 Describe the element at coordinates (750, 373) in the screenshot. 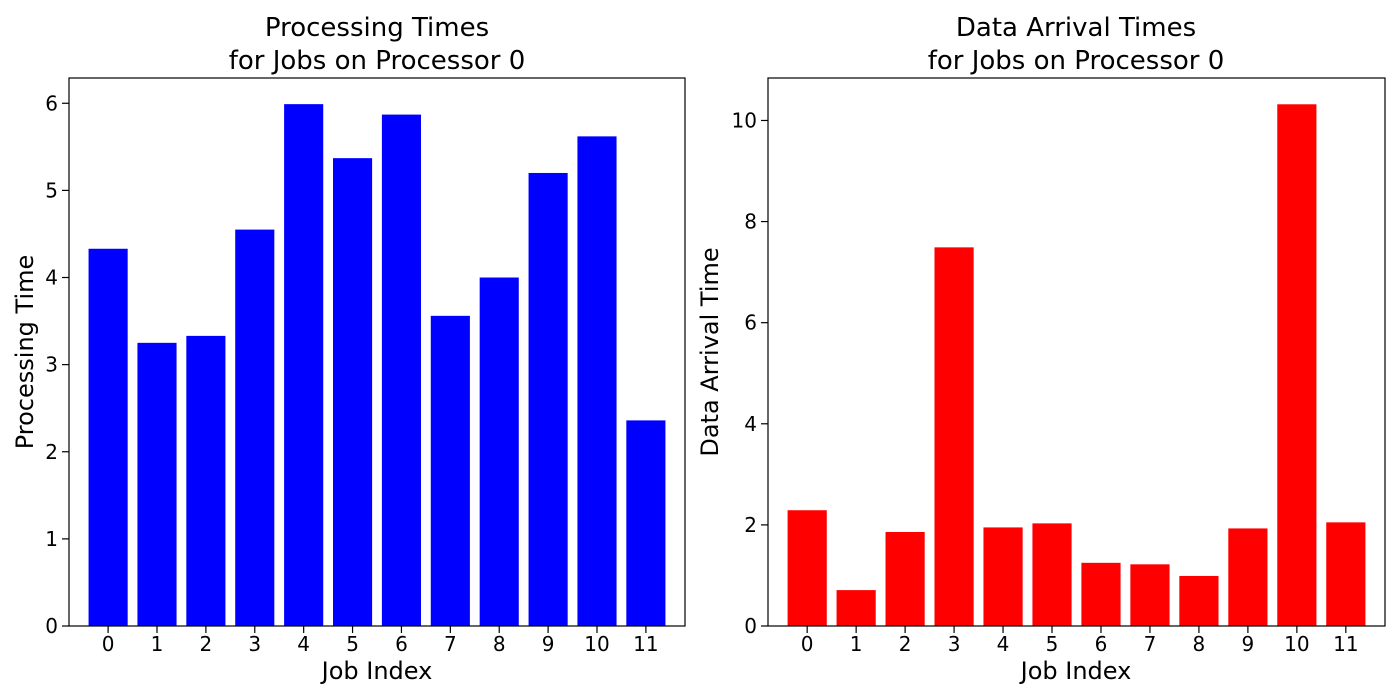

I see `y-axis-ticks: 0 2 4 6 8 10` at that location.